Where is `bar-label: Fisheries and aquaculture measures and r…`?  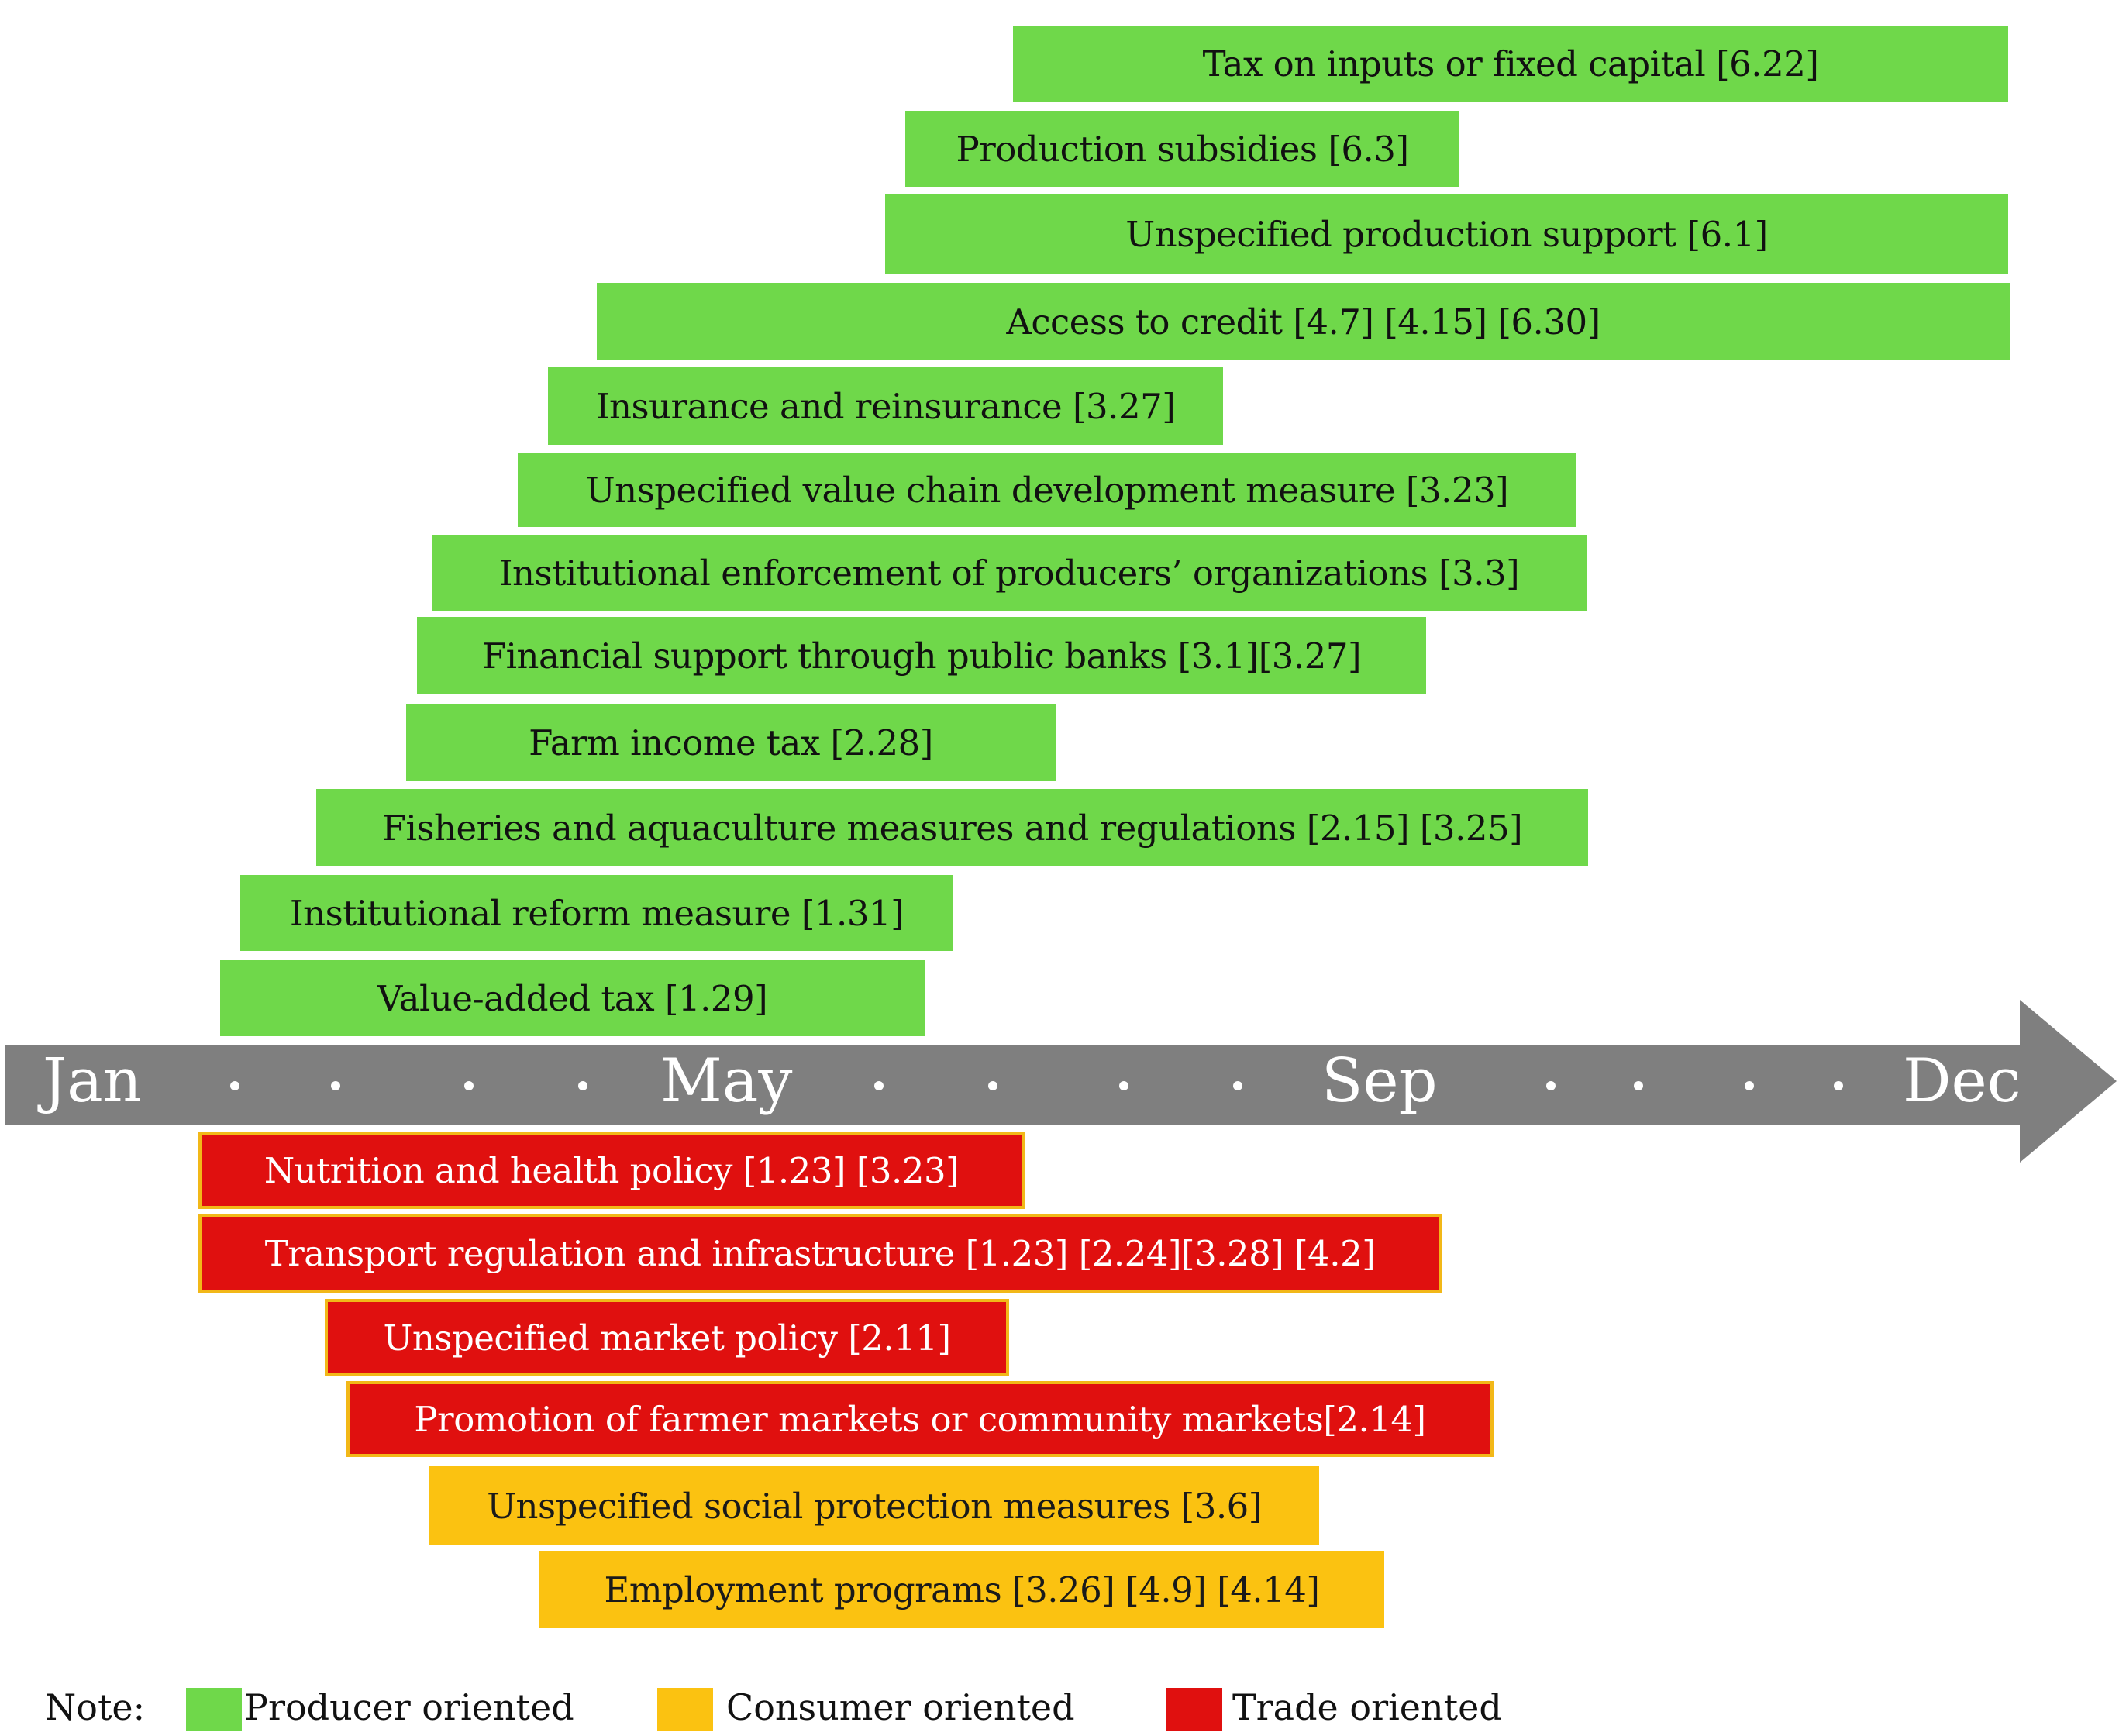 bar-label: Fisheries and aquaculture measures and r… is located at coordinates (952, 828).